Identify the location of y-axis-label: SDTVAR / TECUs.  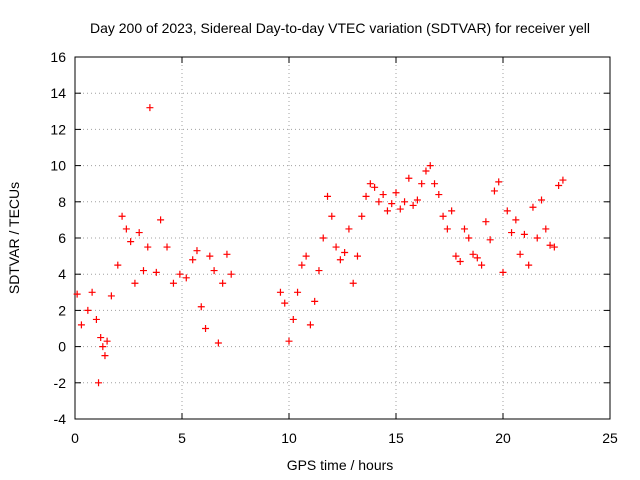
(14, 238).